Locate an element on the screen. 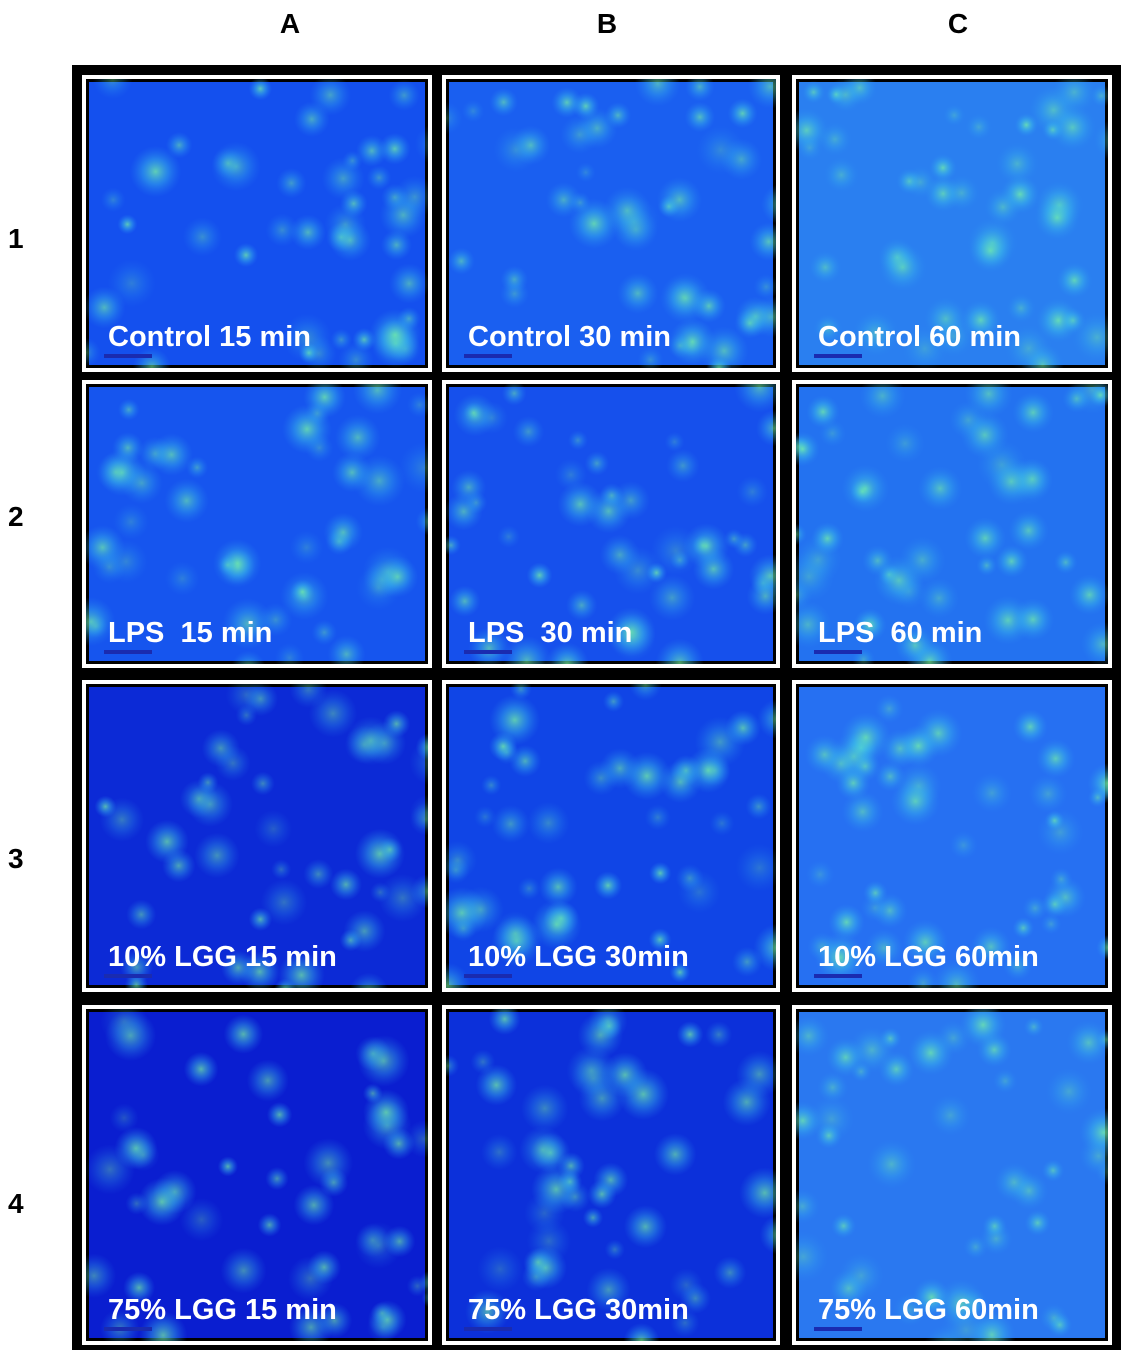 The height and width of the screenshot is (1350, 1121). panel-label: Control 60 min is located at coordinates (920, 337).